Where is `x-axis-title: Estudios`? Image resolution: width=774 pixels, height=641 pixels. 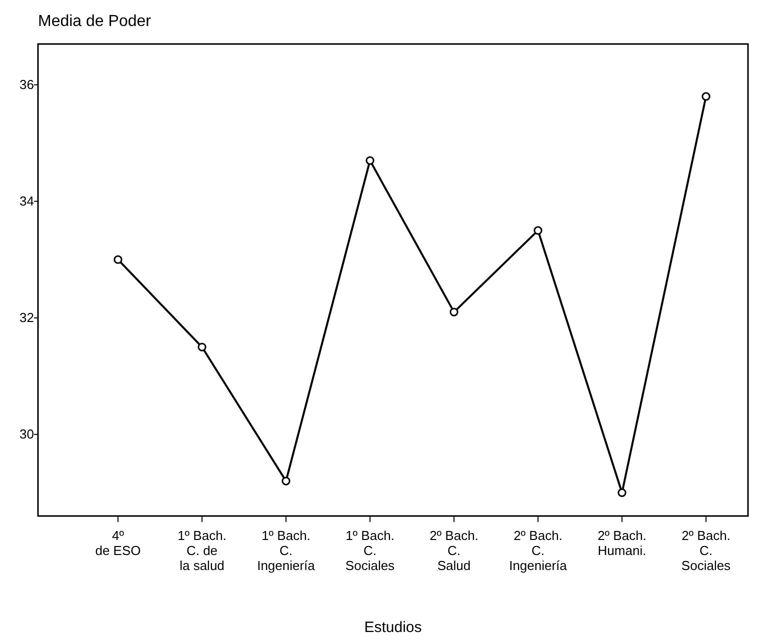 x-axis-title: Estudios is located at coordinates (393, 627).